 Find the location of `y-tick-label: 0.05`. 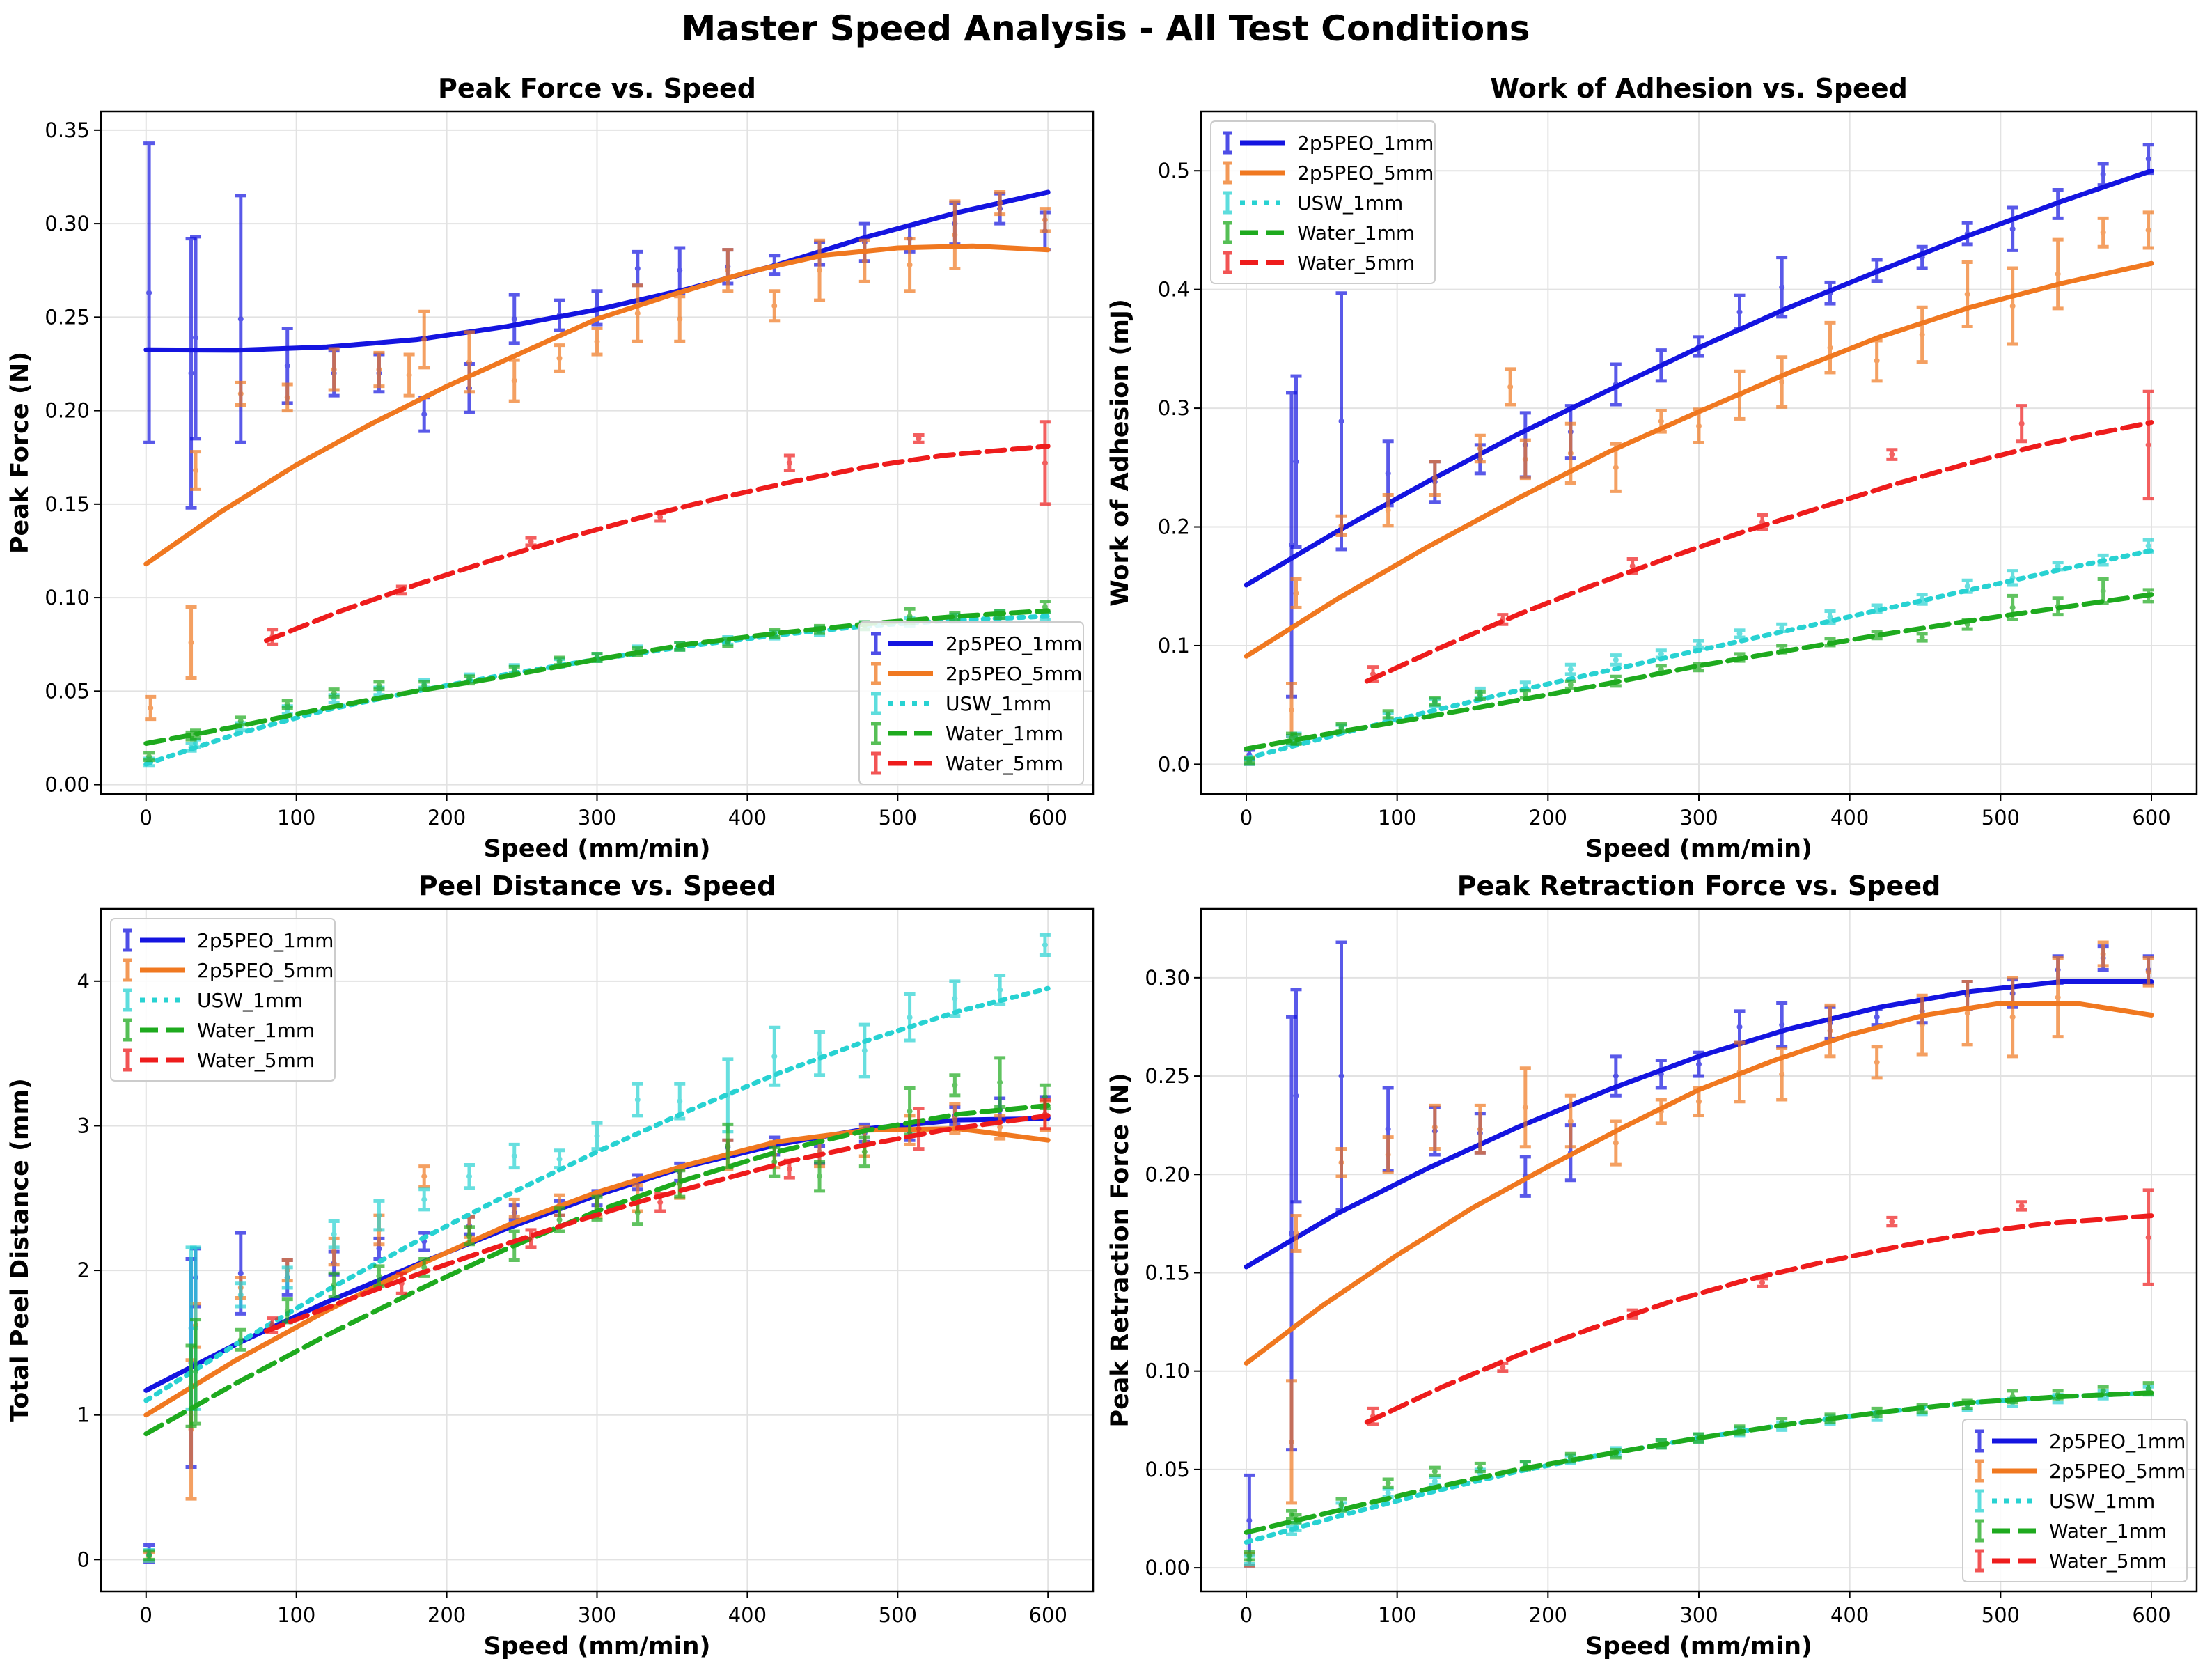

y-tick-label: 0.05 is located at coordinates (67, 691).